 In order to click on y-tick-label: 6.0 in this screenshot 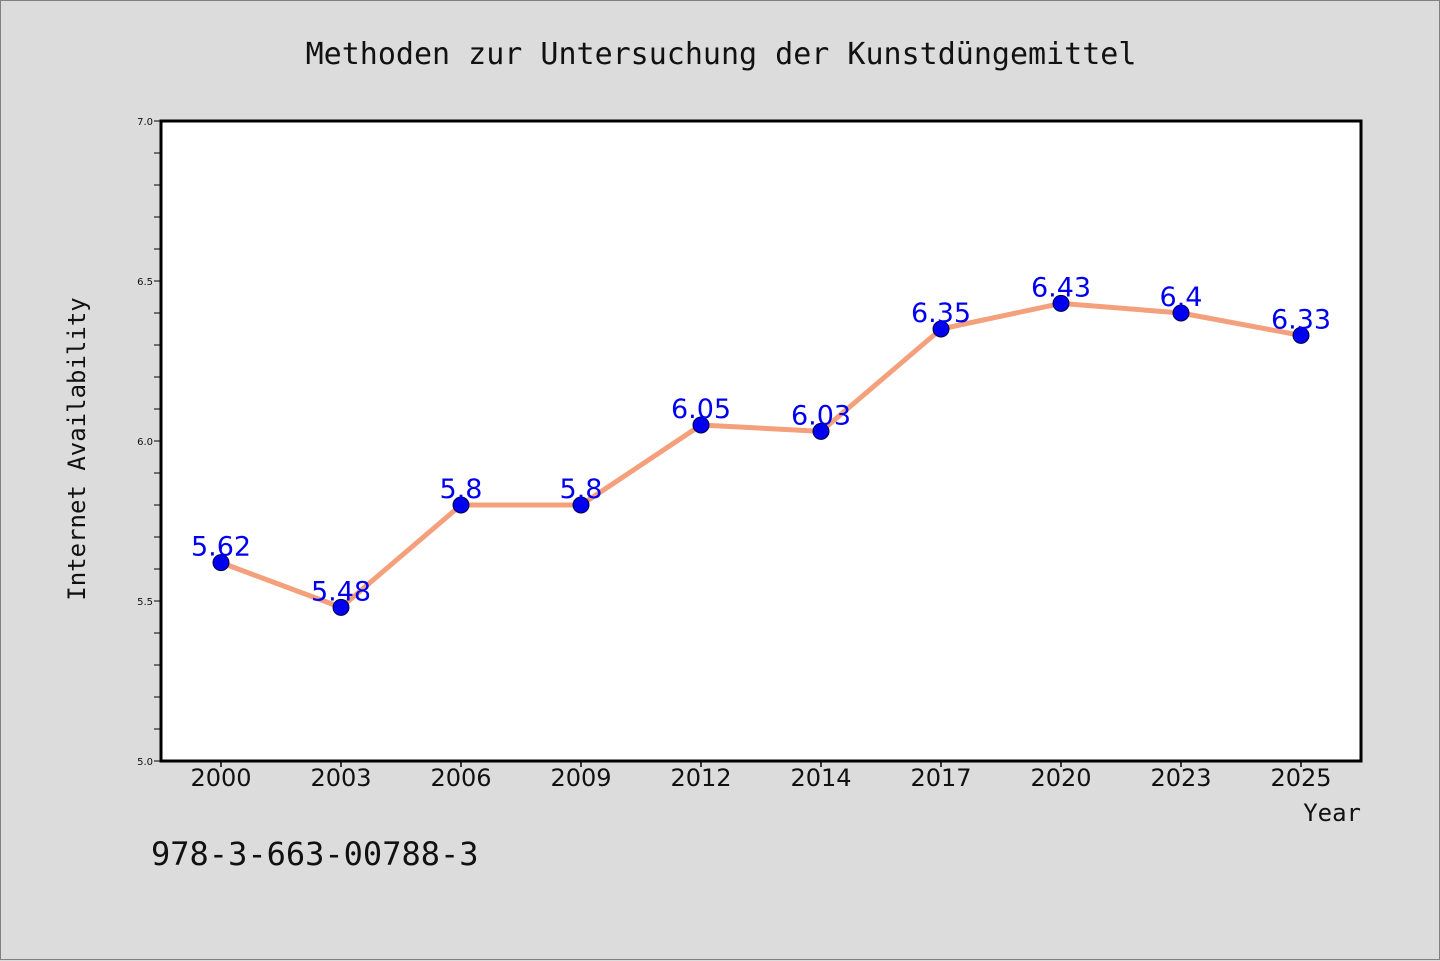, I will do `click(145, 442)`.